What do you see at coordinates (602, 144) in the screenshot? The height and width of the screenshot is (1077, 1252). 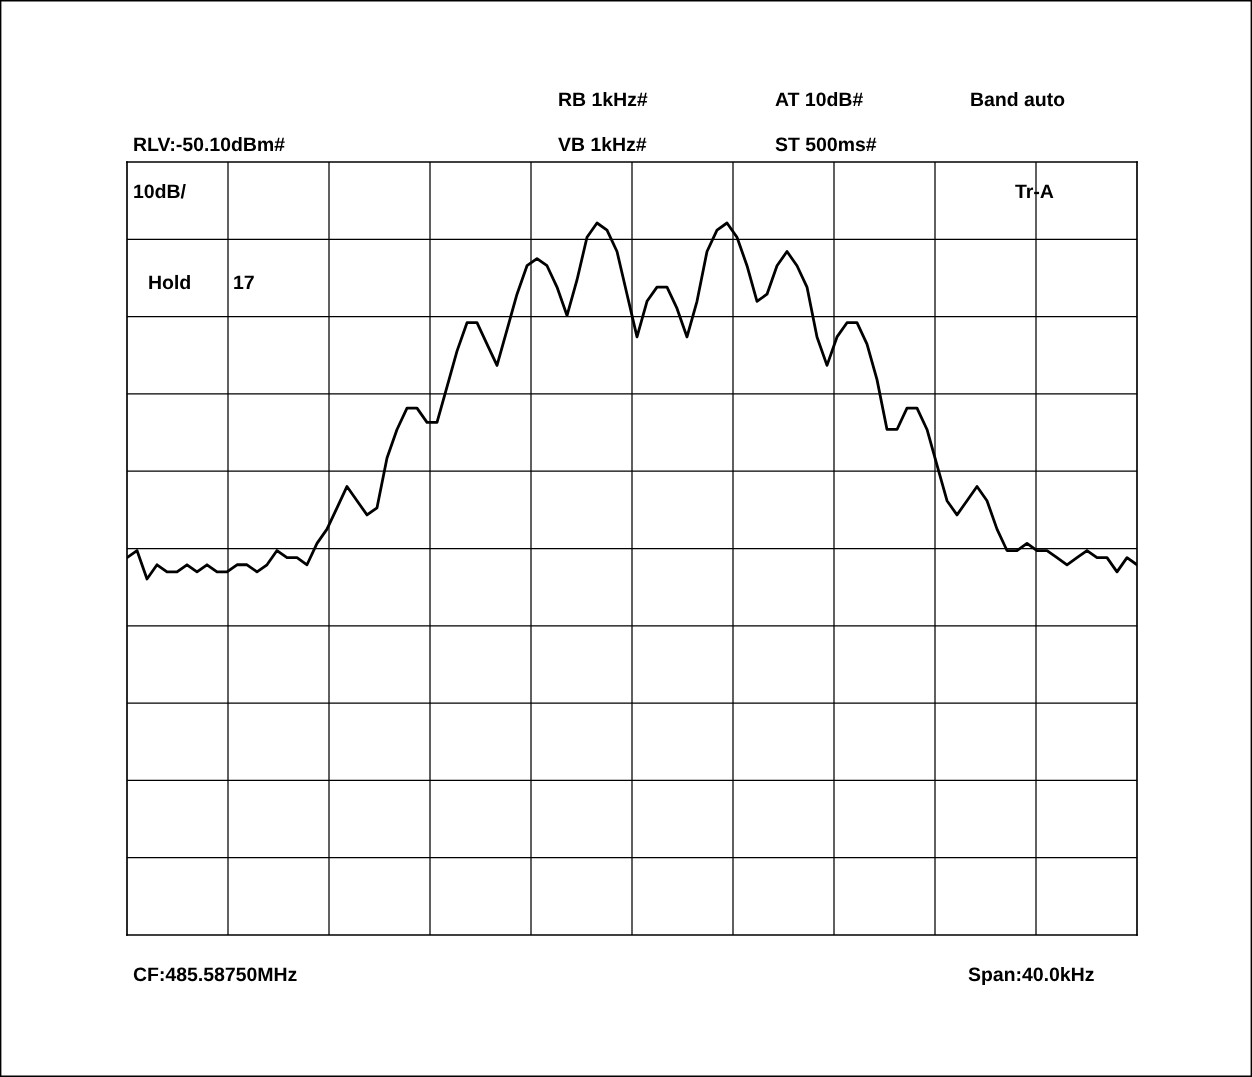 I see `text: VB 1kHz#` at bounding box center [602, 144].